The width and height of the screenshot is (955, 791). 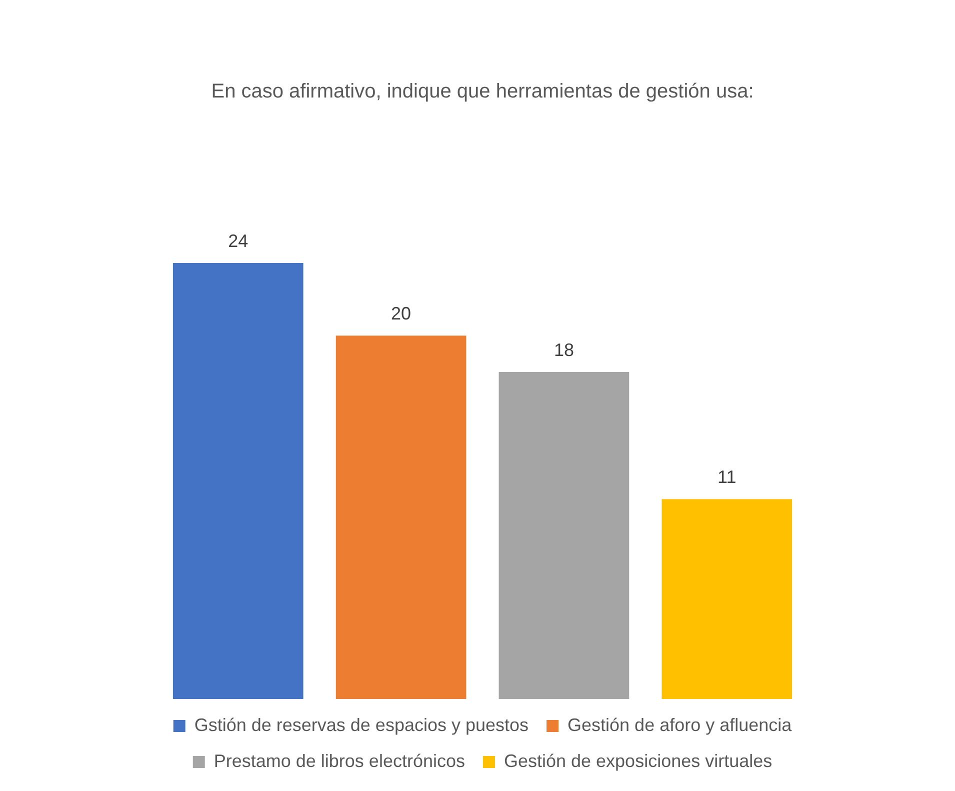 What do you see at coordinates (638, 760) in the screenshot?
I see `legend-label: Gestión de exposiciones virtuales` at bounding box center [638, 760].